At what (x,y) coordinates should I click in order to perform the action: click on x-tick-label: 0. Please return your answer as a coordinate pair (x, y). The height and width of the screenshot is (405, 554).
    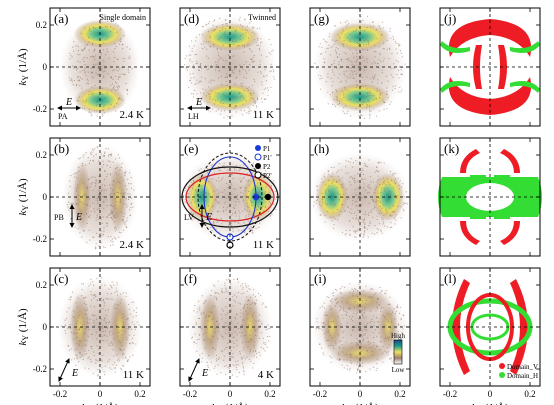
    Looking at the image, I should click on (100, 394).